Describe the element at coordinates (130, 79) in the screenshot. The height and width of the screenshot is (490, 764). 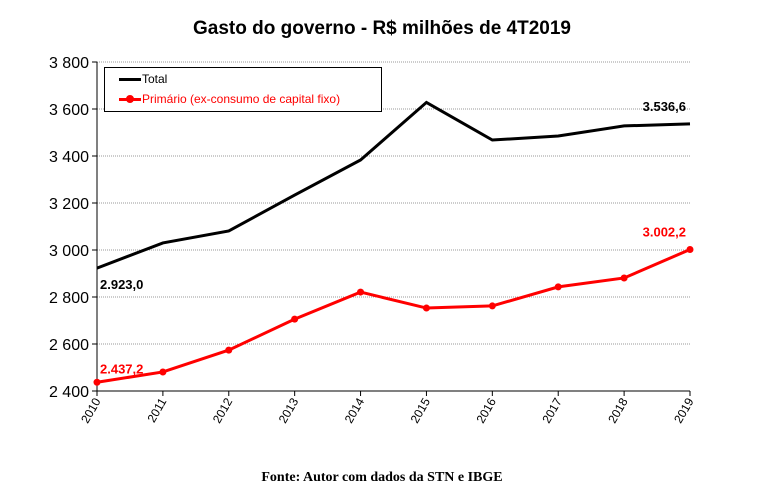
I see `legend-line-icon` at that location.